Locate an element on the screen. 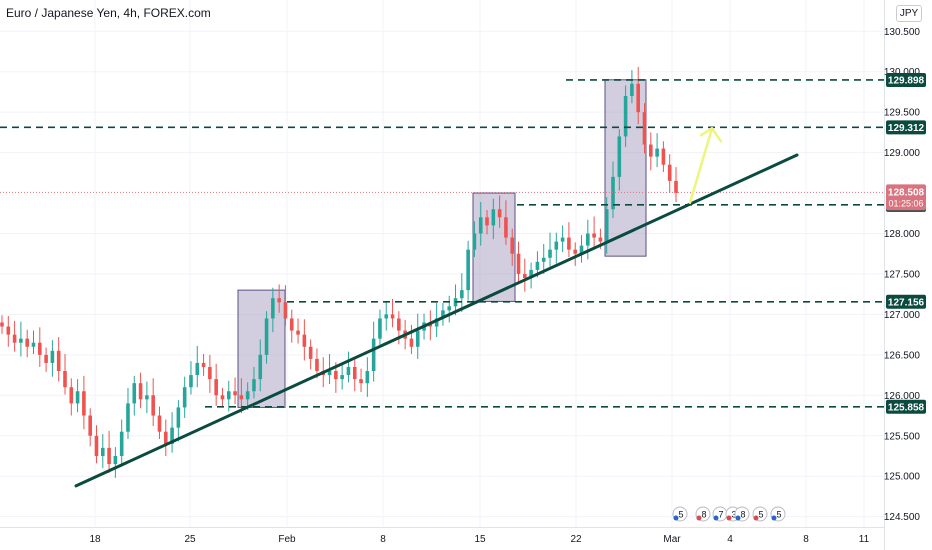 This screenshot has height=550, width=932. y-tick-label: 127.500 is located at coordinates (902, 274).